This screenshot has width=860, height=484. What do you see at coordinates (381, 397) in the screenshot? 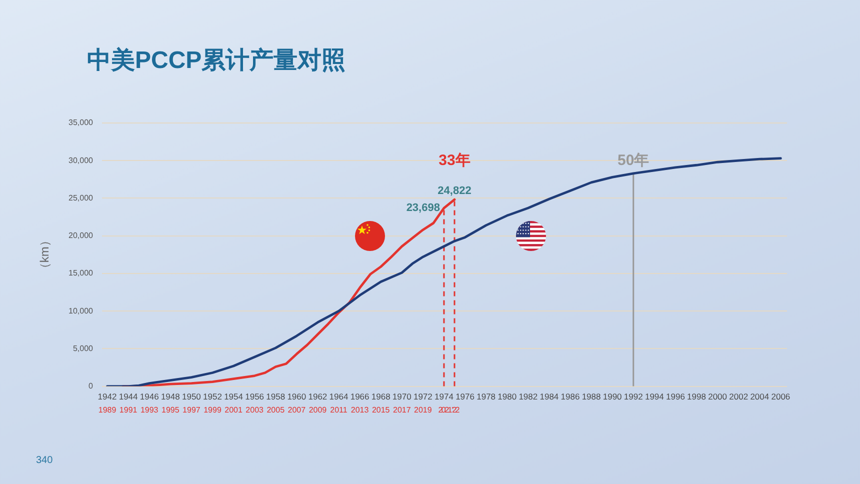
I see `x-tick-label: 1968` at bounding box center [381, 397].